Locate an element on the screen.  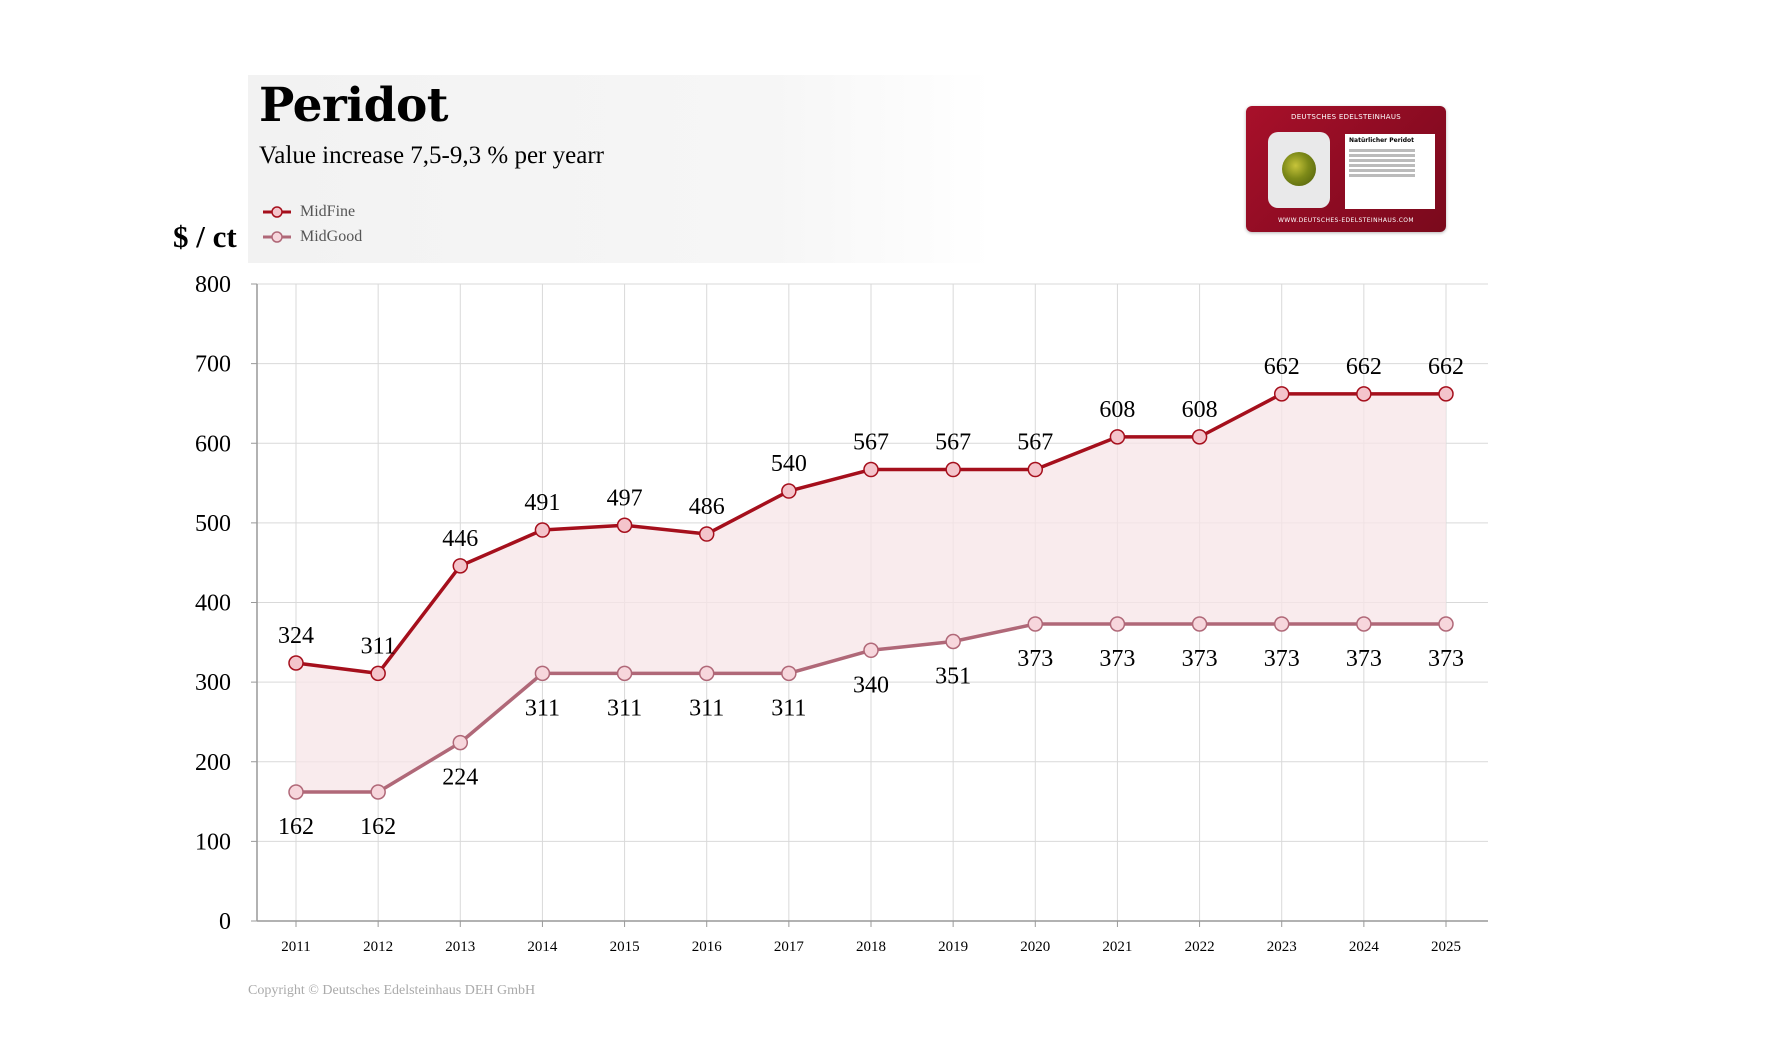
x-tick-label: 2018 is located at coordinates (871, 947).